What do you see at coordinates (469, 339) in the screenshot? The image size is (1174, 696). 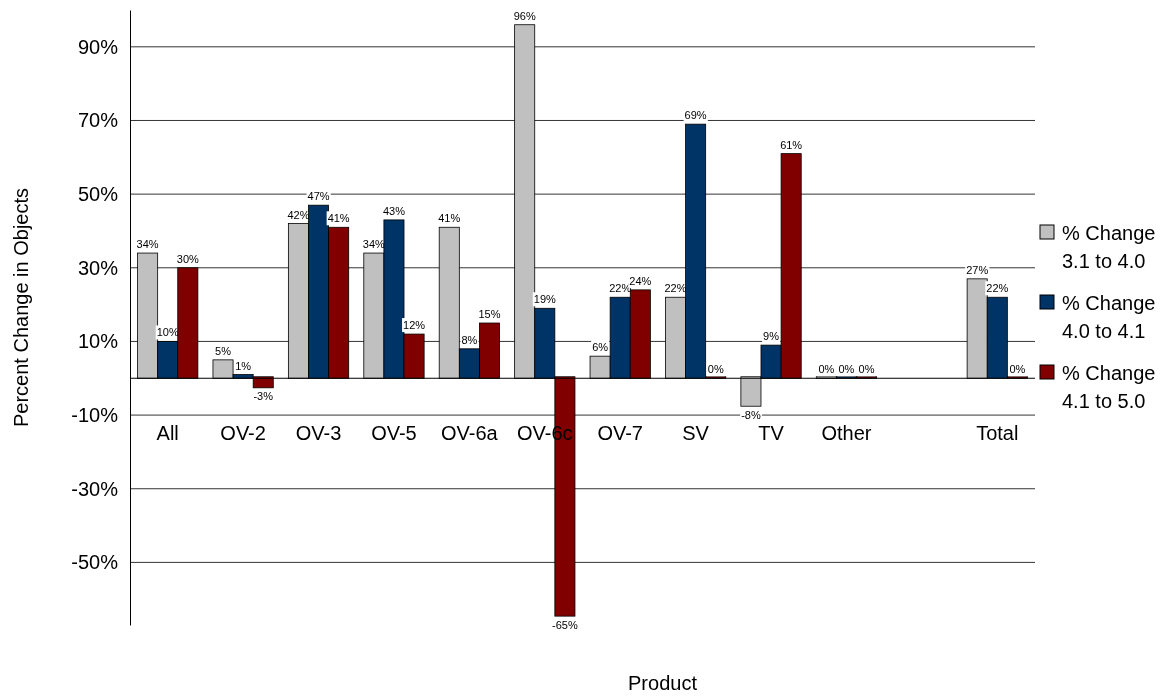 I see `data-label: 8%` at bounding box center [469, 339].